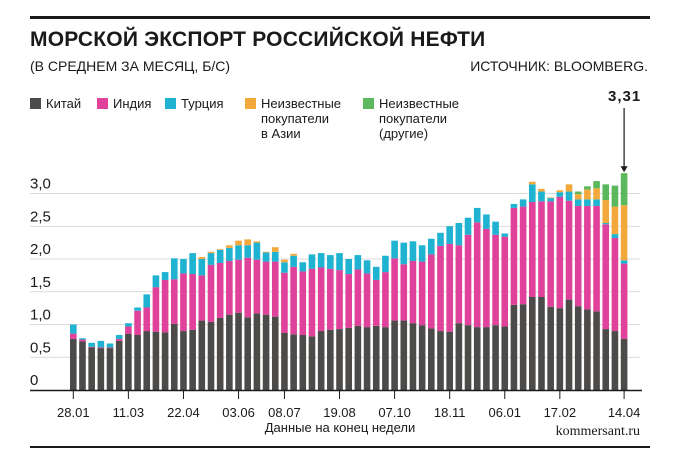 The image size is (680, 470). I want to click on chart-subtitle: (В СРЕДНЕМ ЗА МЕСЯЦ, Б/С), so click(130, 66).